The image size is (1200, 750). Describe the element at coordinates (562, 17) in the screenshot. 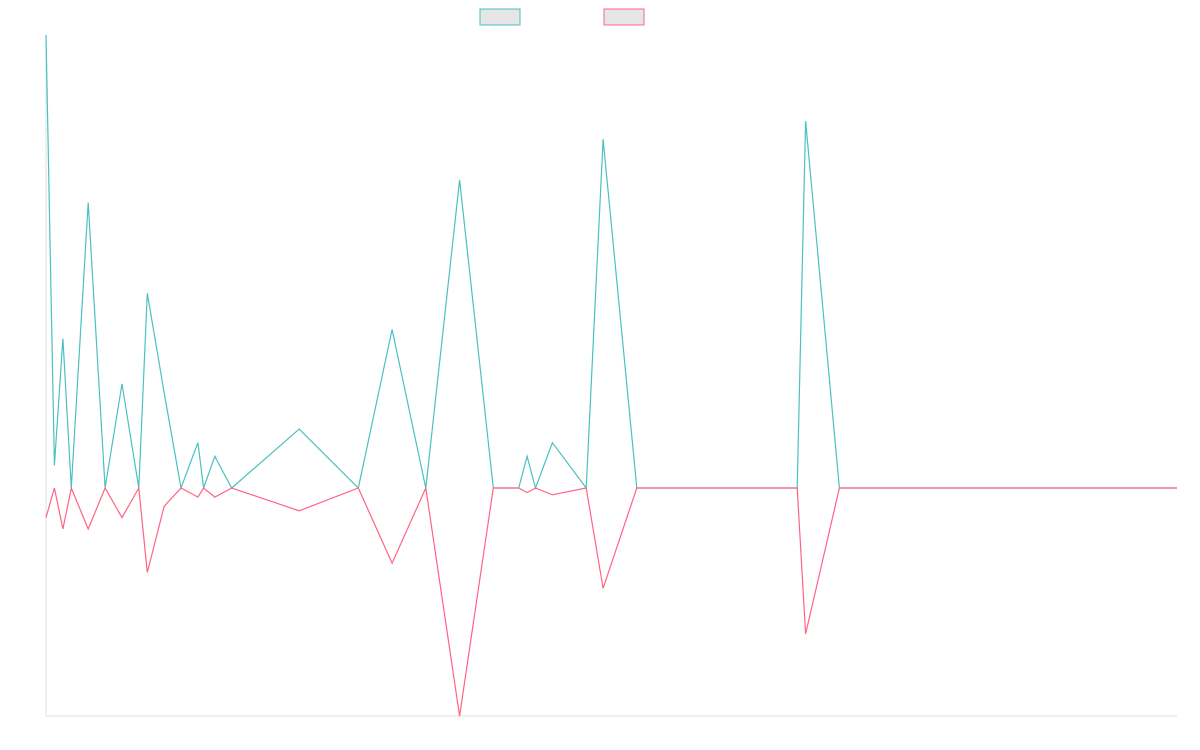

I see `legend` at that location.